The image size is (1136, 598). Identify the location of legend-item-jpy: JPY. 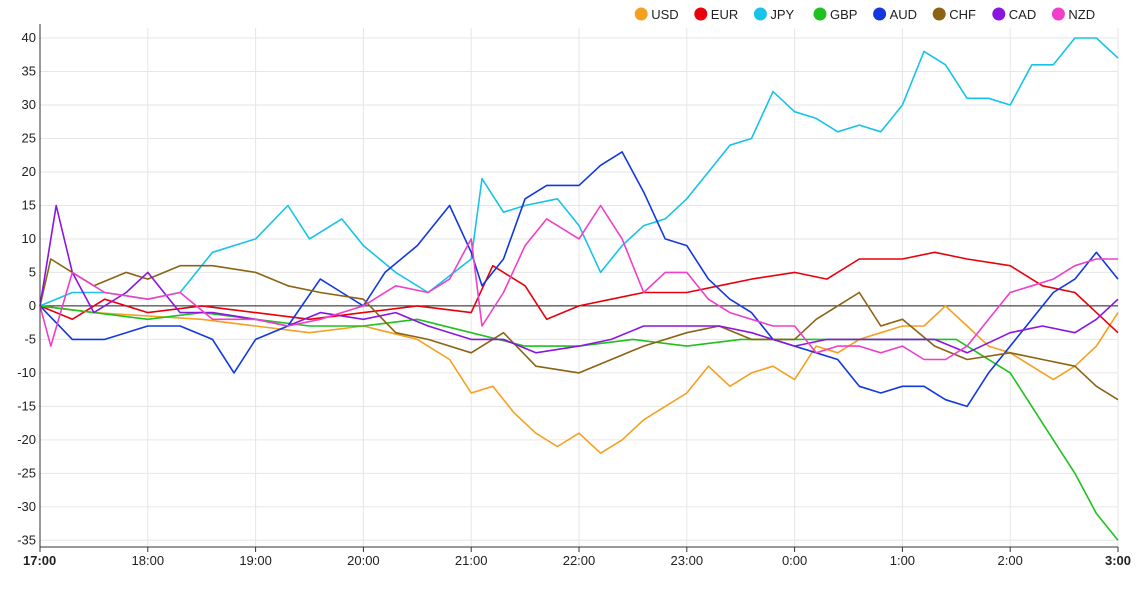
(774, 14).